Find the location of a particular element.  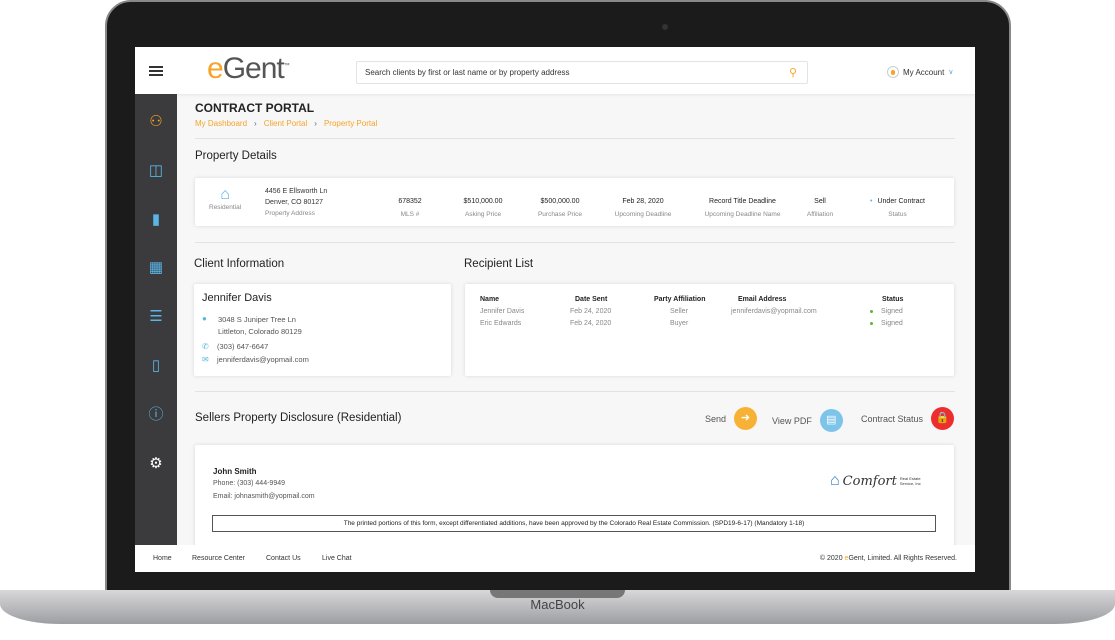

client-info-heading: Client Information is located at coordinates (239, 264).